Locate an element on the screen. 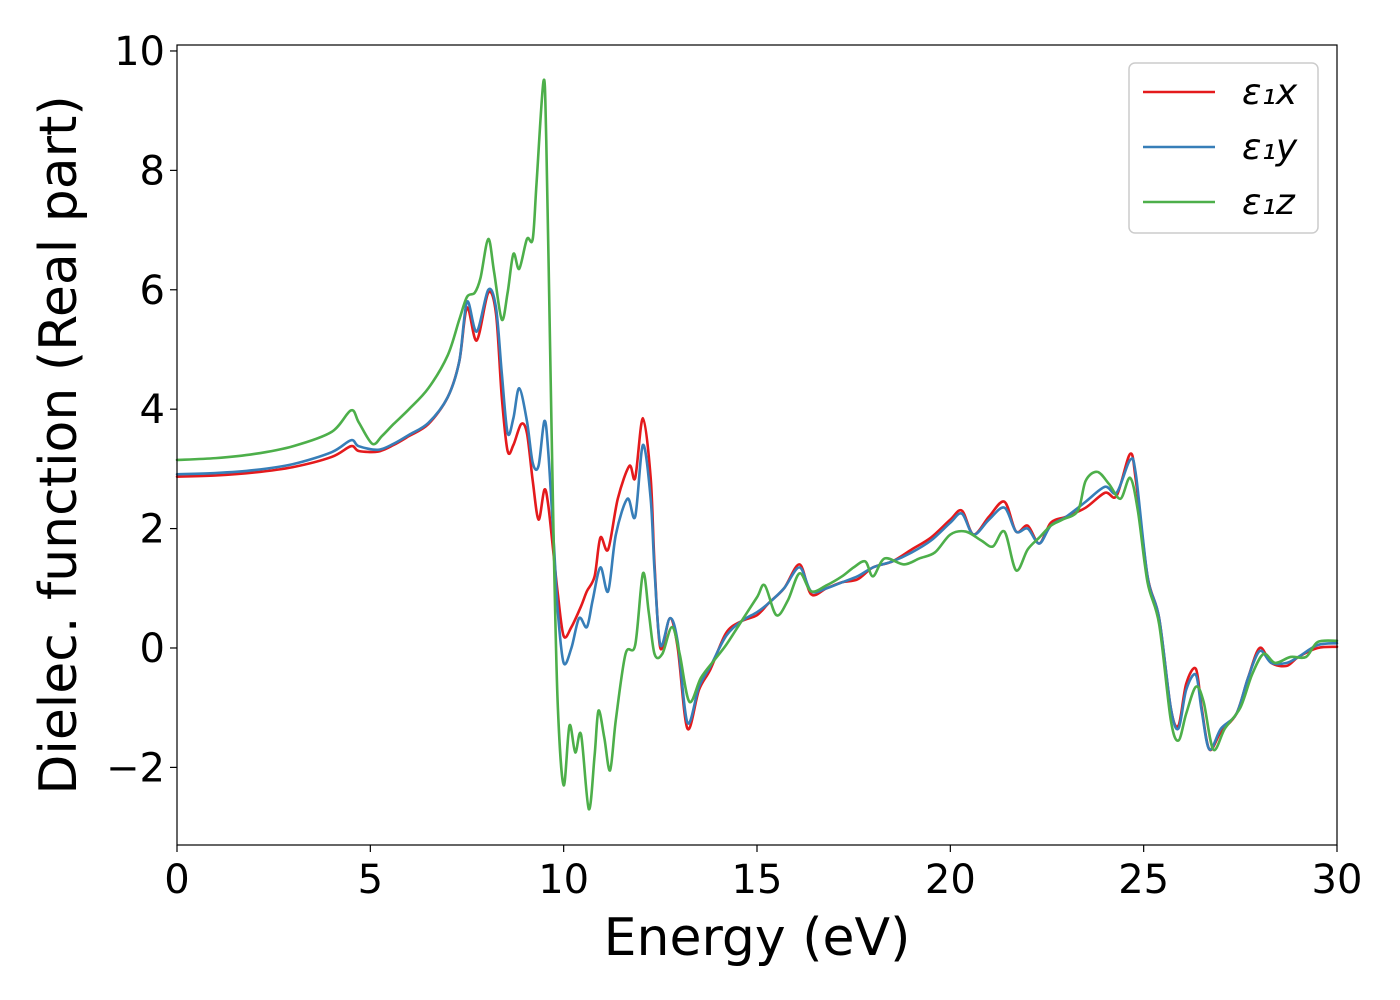 This screenshot has height=1000, width=1400. y-tick-label: 10 is located at coordinates (139, 52).